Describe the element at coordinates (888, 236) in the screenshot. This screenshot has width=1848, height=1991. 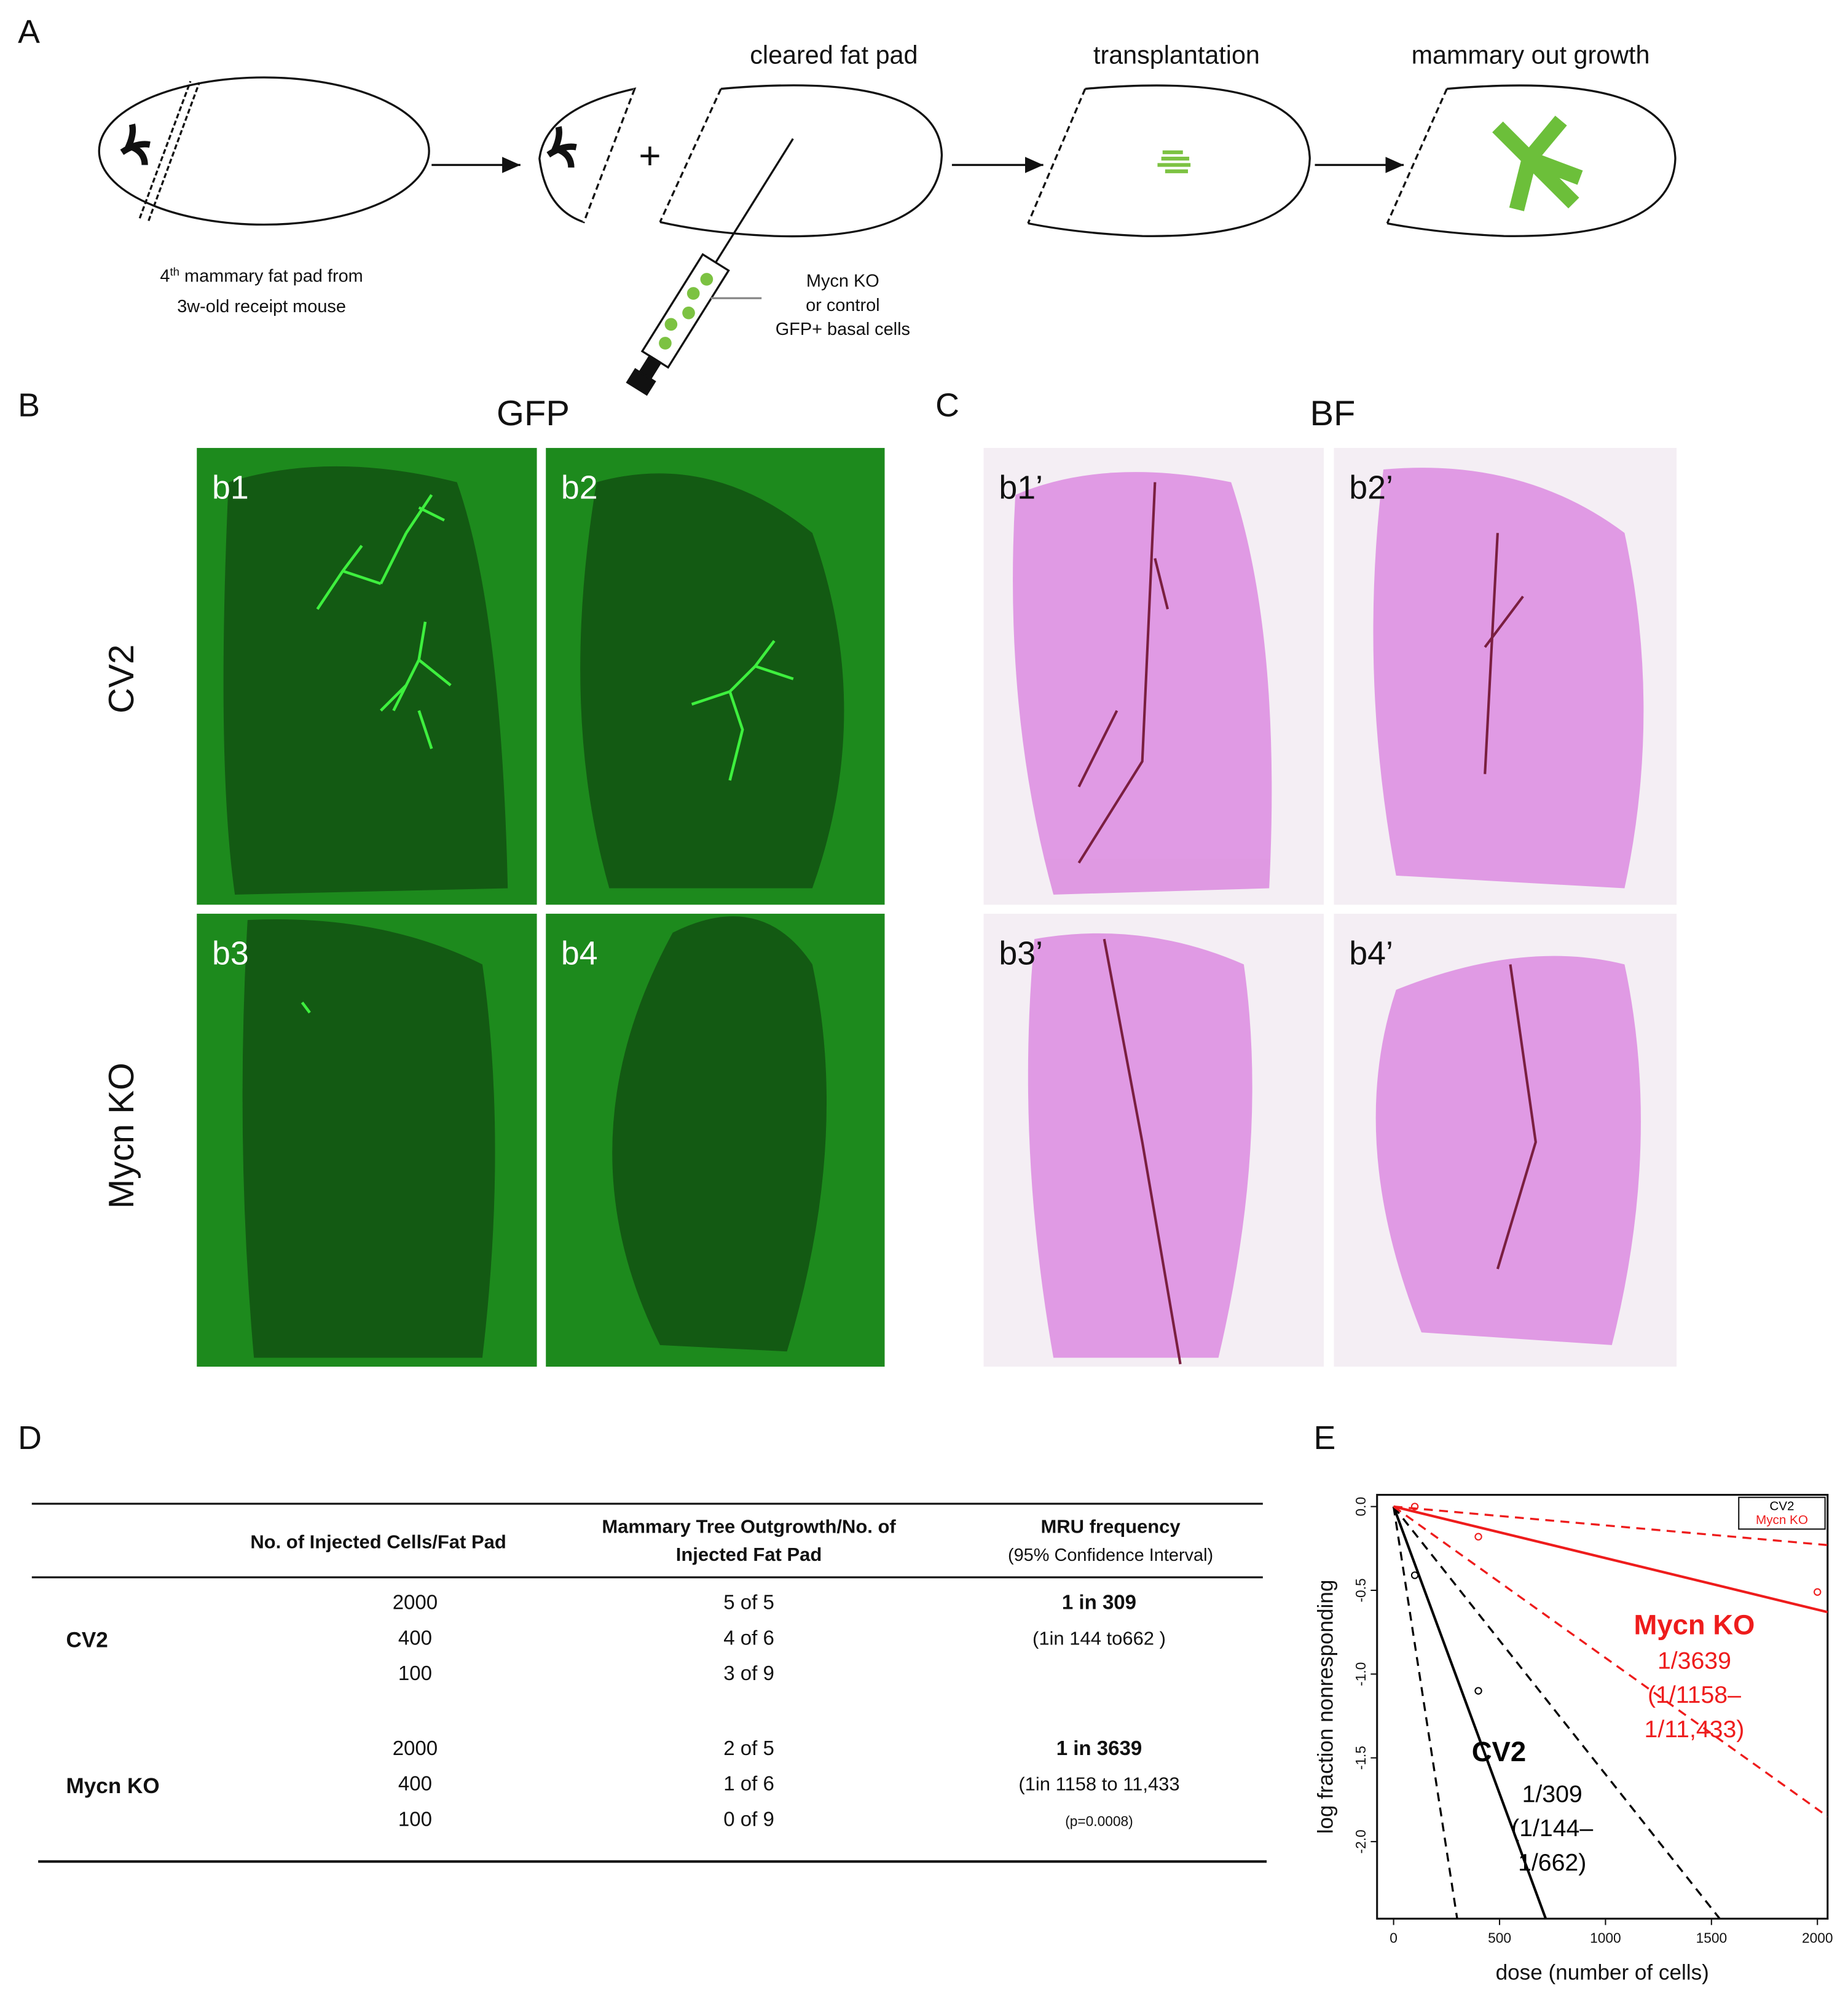
I see `schematic` at that location.